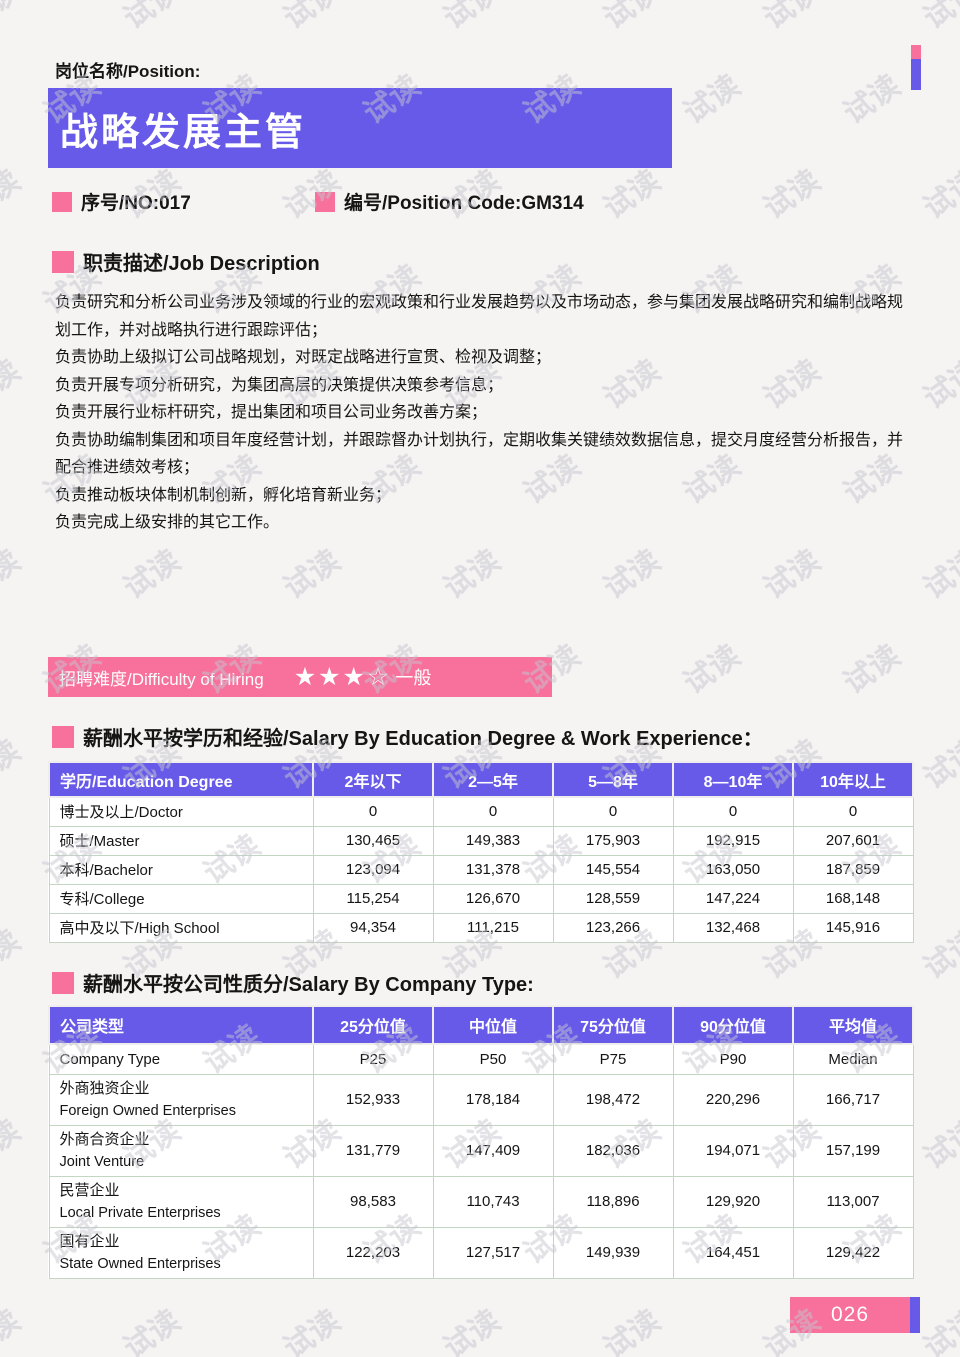 This screenshot has height=1357, width=960. What do you see at coordinates (733, 1099) in the screenshot?
I see `value-cell: 220,296` at bounding box center [733, 1099].